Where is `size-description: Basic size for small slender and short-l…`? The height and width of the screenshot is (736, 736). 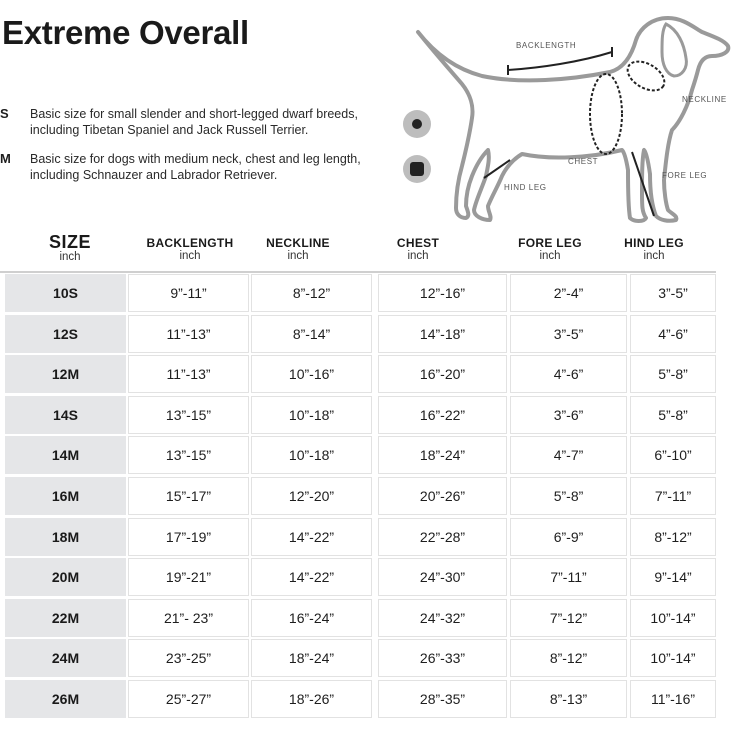
size-description: Basic size for small slender and short-l… is located at coordinates (194, 122).